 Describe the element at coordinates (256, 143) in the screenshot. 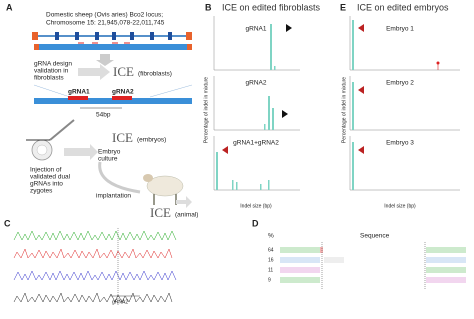

I see `plot-title: gRNA1+gRNA2` at that location.